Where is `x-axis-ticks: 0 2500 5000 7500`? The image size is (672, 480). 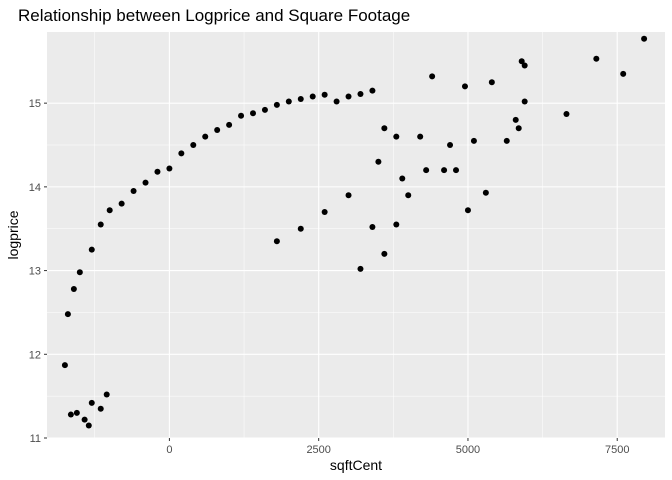 x-axis-ticks: 0 2500 5000 7500 is located at coordinates (397, 447).